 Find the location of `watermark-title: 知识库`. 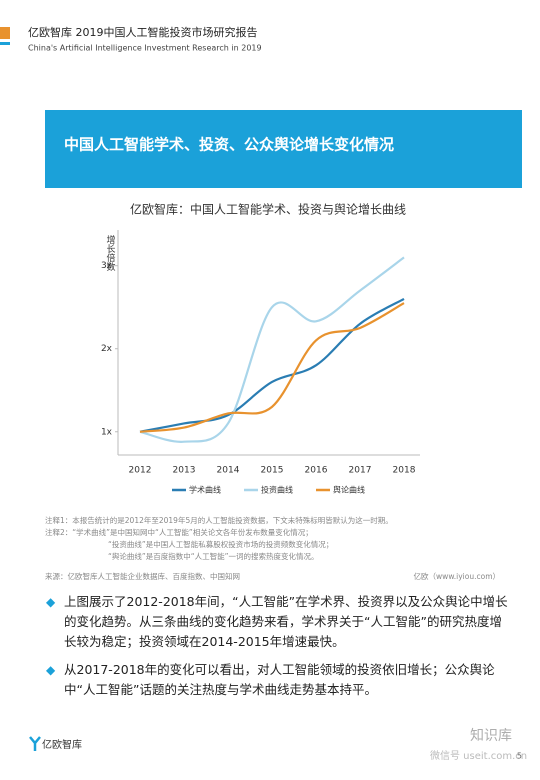

watermark-title: 知识库 is located at coordinates (491, 735).